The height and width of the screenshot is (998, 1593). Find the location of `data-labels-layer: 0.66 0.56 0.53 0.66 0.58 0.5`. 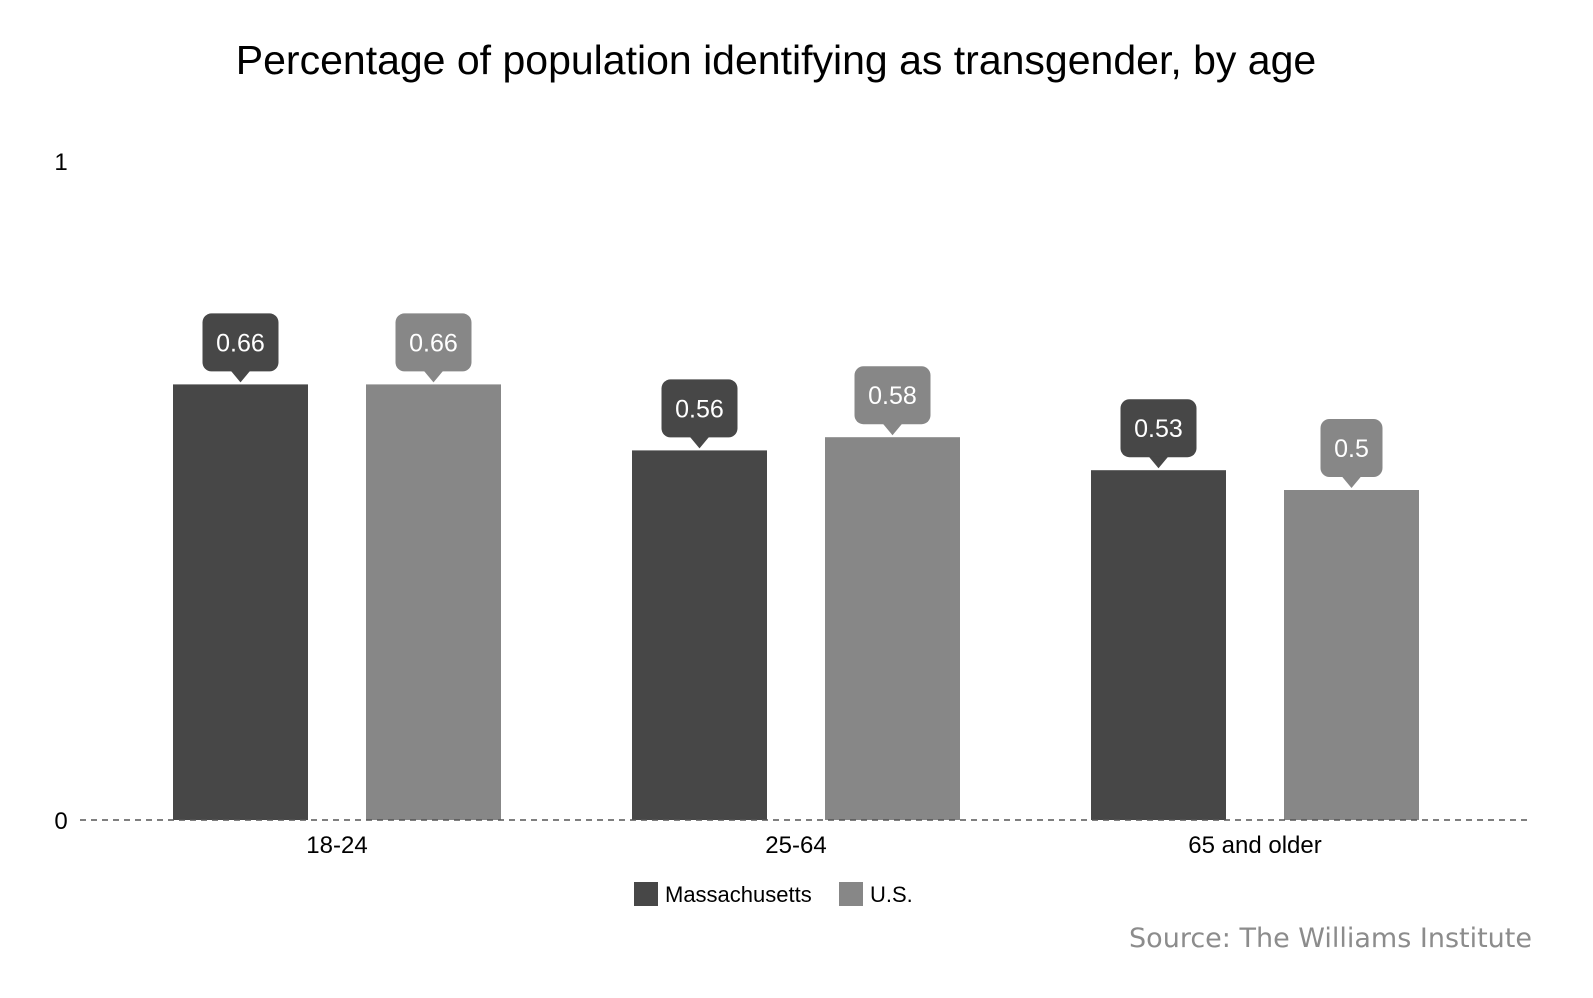

data-labels-layer: 0.66 0.56 0.53 0.66 0.58 0.5 is located at coordinates (792, 400).